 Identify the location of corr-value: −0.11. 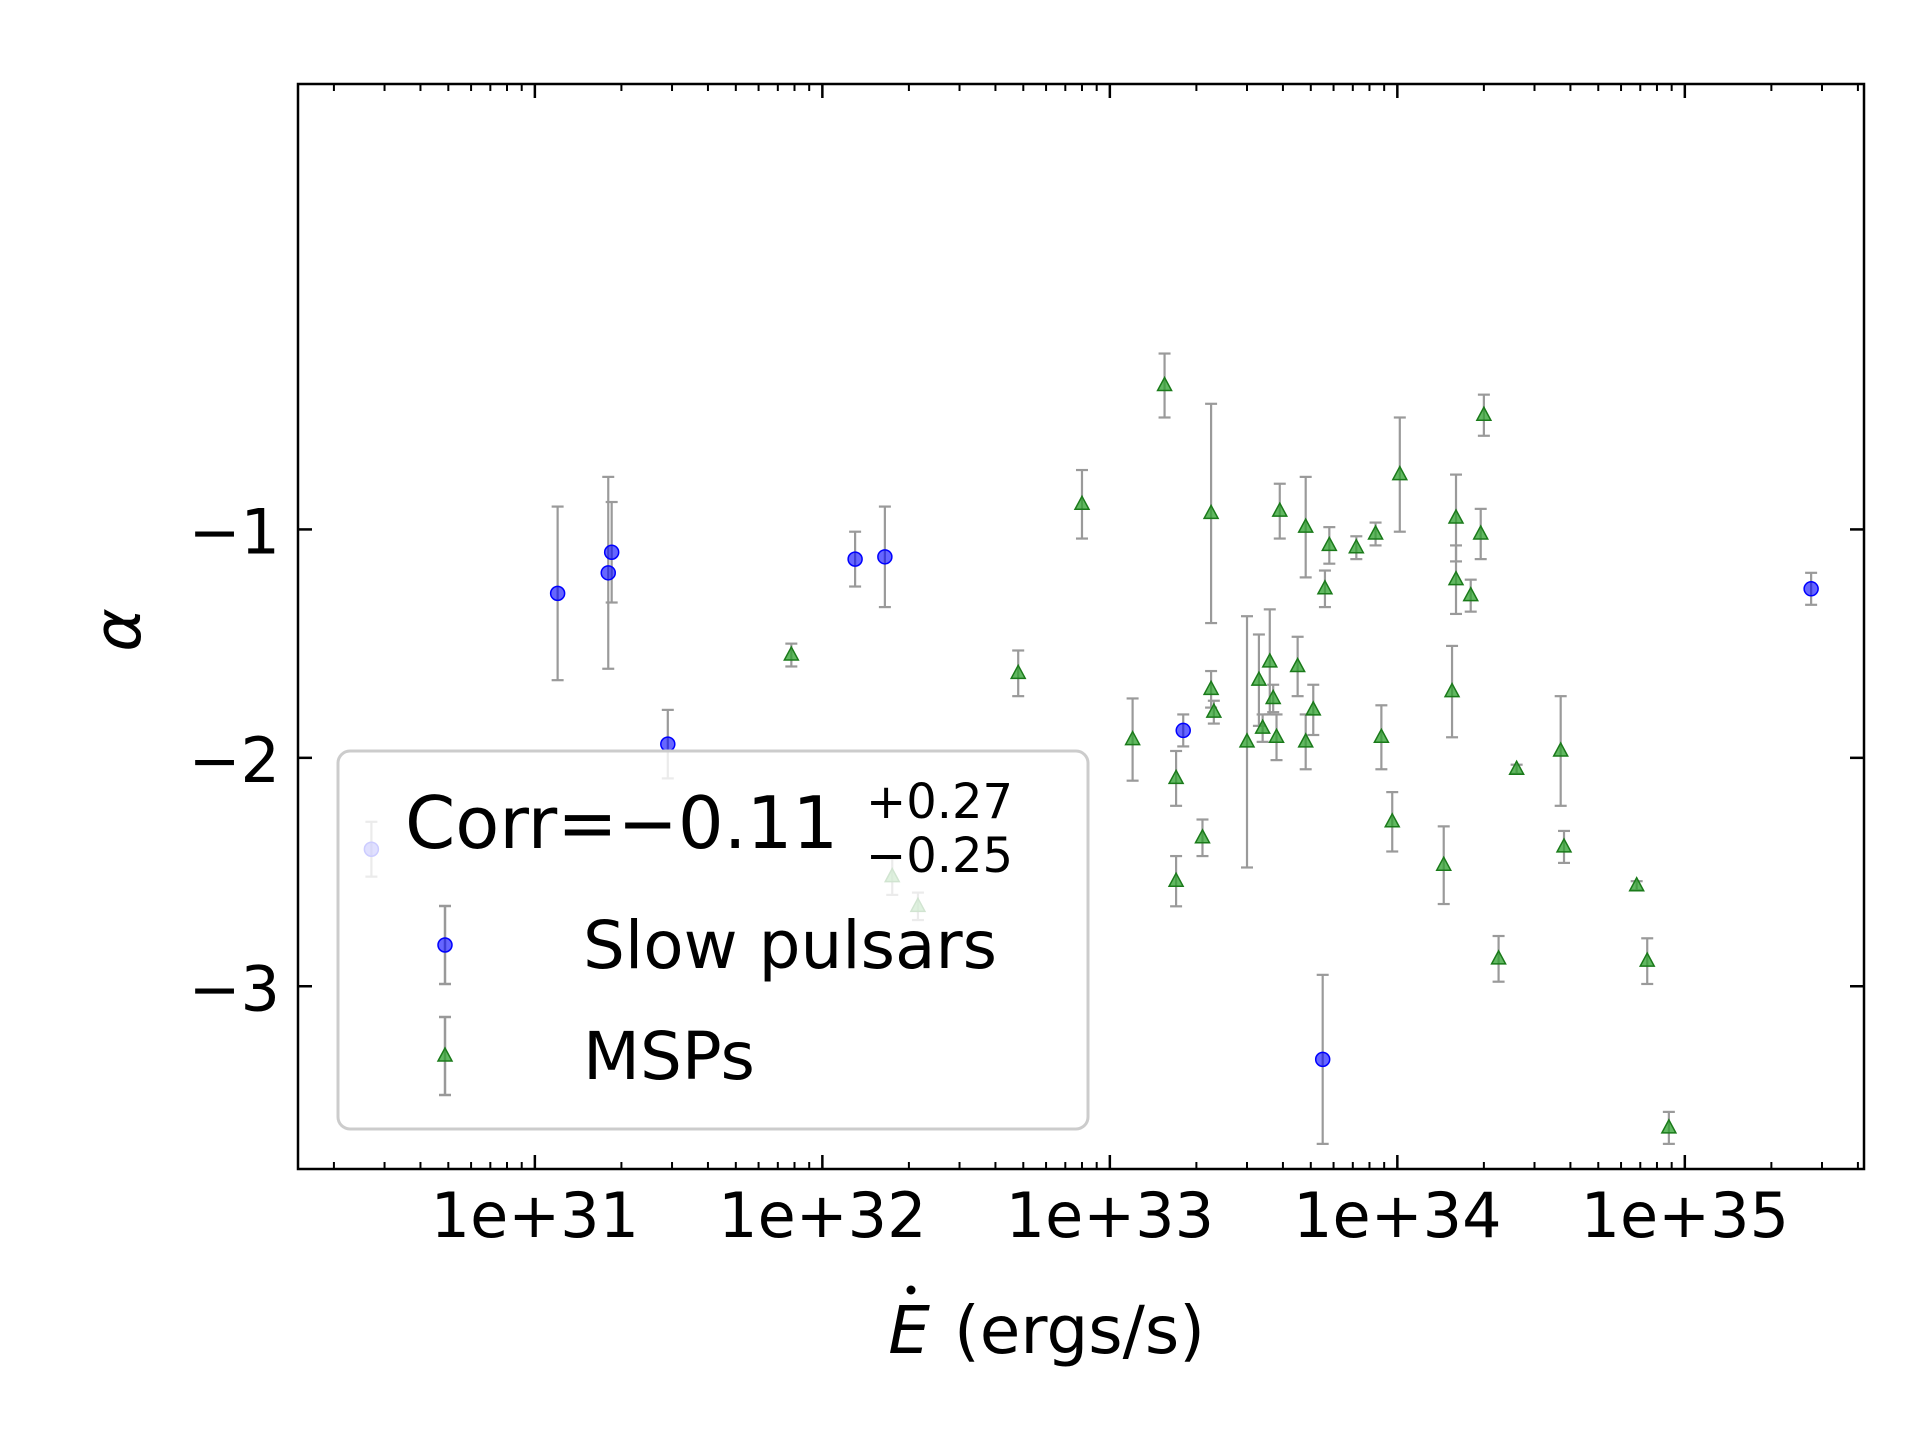
(728, 823).